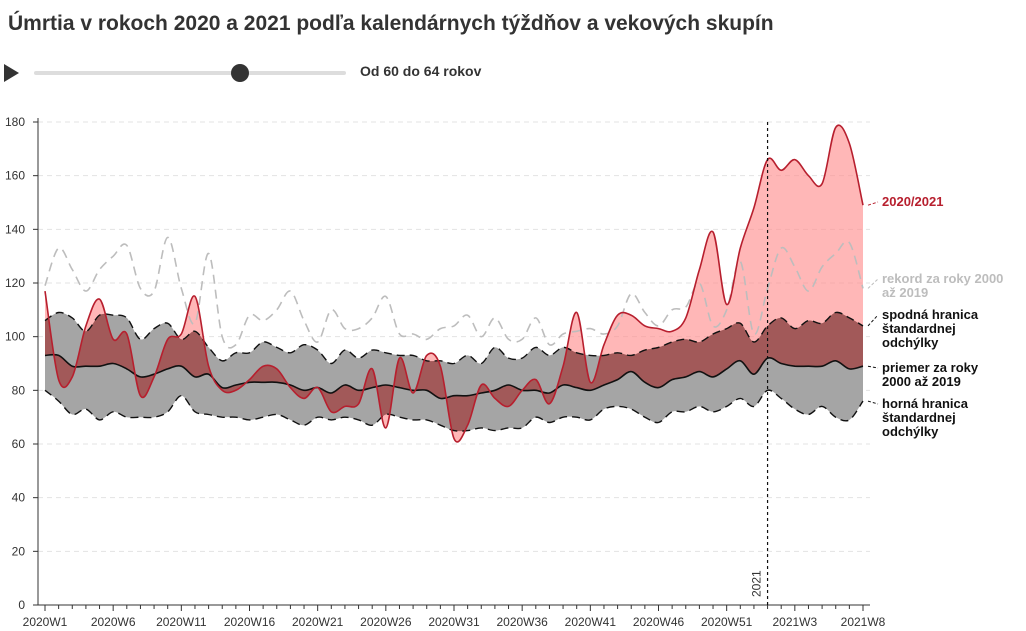  Describe the element at coordinates (921, 381) in the screenshot. I see `series-label-line: 2000 až 2019` at that location.